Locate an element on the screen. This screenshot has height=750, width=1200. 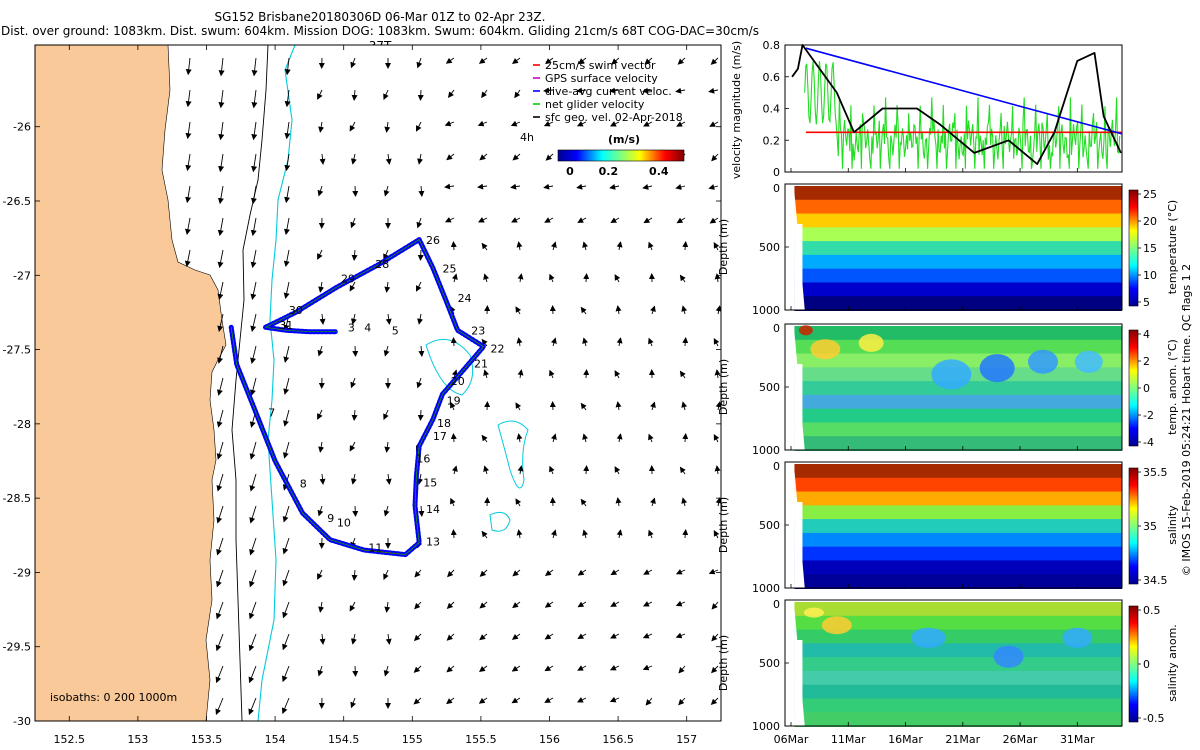
legend-label: sfc geo. vel. 02-Apr-2018 is located at coordinates (614, 117).